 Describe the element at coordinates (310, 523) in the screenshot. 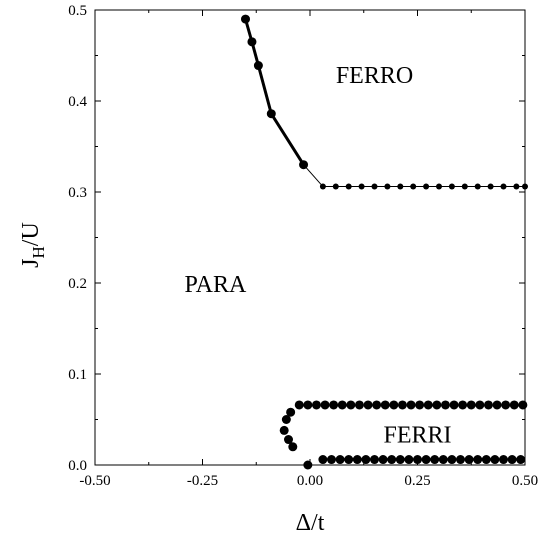

I see `x-axis-title: Δ/t` at that location.